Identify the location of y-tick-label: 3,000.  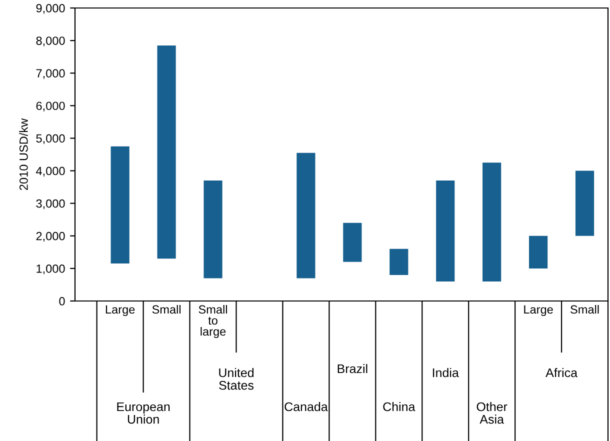
(50, 204).